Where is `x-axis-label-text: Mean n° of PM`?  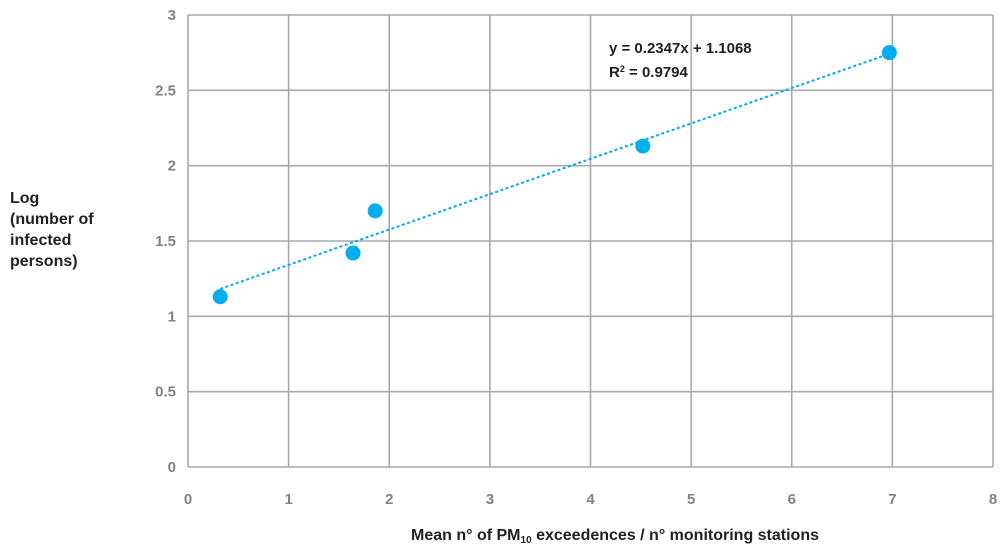
x-axis-label-text: Mean n° of PM is located at coordinates (466, 535).